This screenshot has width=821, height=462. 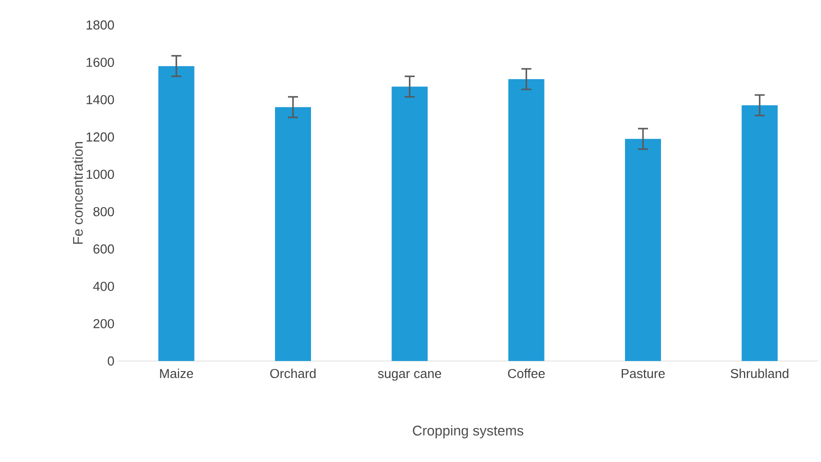 I want to click on y-tick-label: 1400, so click(x=100, y=99).